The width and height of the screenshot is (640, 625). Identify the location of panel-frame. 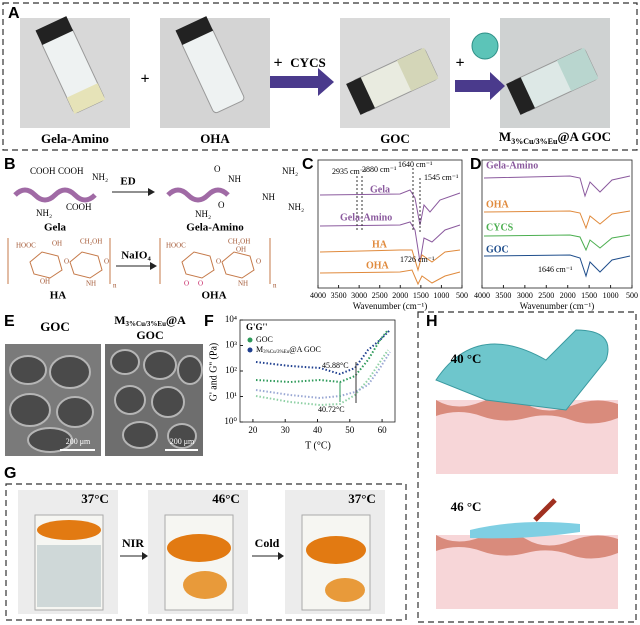
(206, 552).